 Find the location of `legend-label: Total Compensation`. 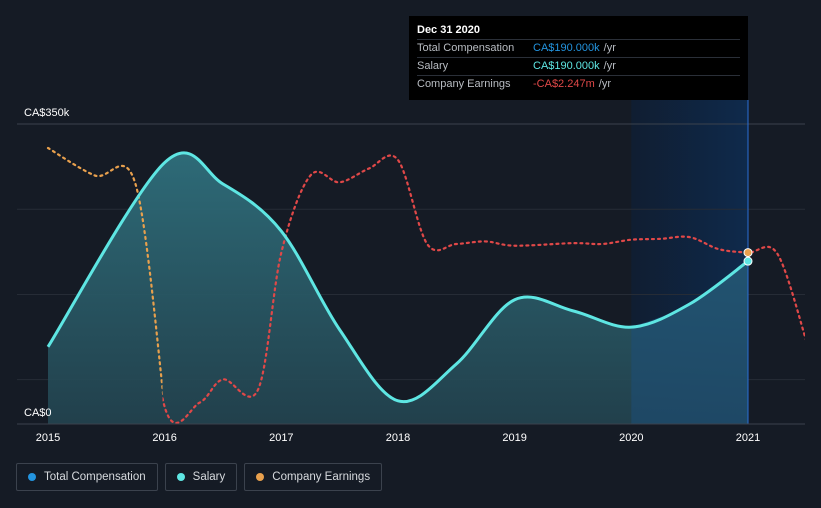

legend-label: Total Compensation is located at coordinates (95, 477).